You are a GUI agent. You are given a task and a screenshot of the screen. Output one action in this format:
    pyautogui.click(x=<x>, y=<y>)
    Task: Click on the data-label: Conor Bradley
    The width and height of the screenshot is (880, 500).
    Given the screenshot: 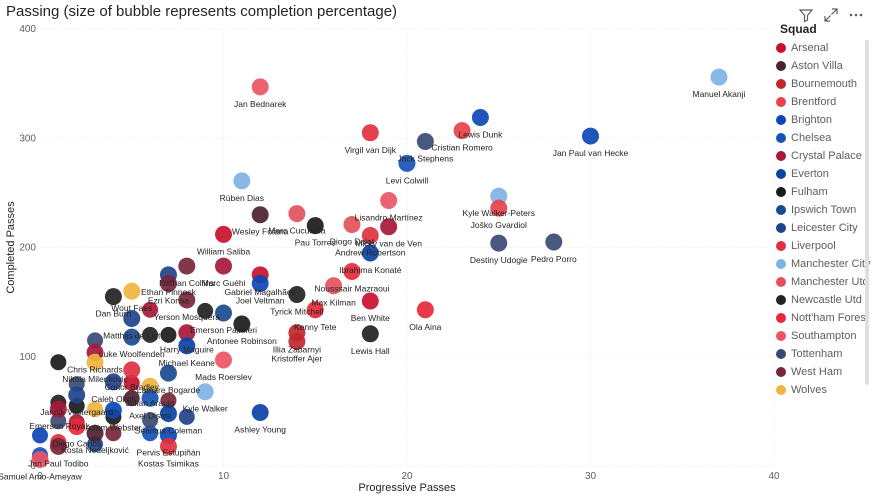 What is the action you would take?
    pyautogui.click(x=132, y=387)
    